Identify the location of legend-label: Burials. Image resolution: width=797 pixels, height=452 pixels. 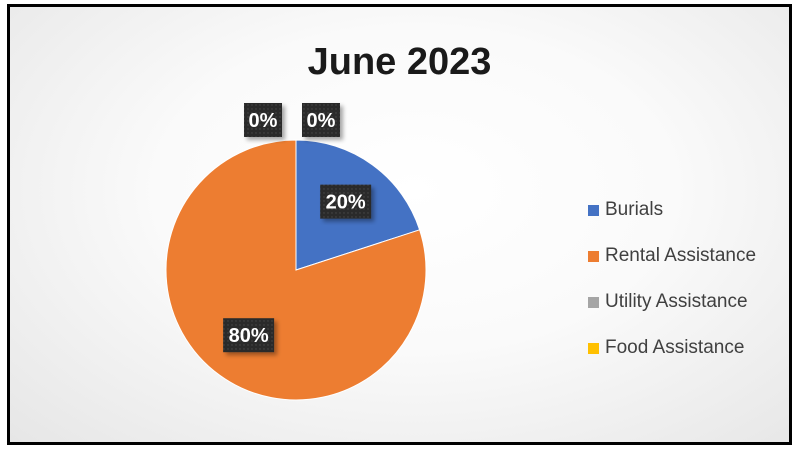
(634, 209).